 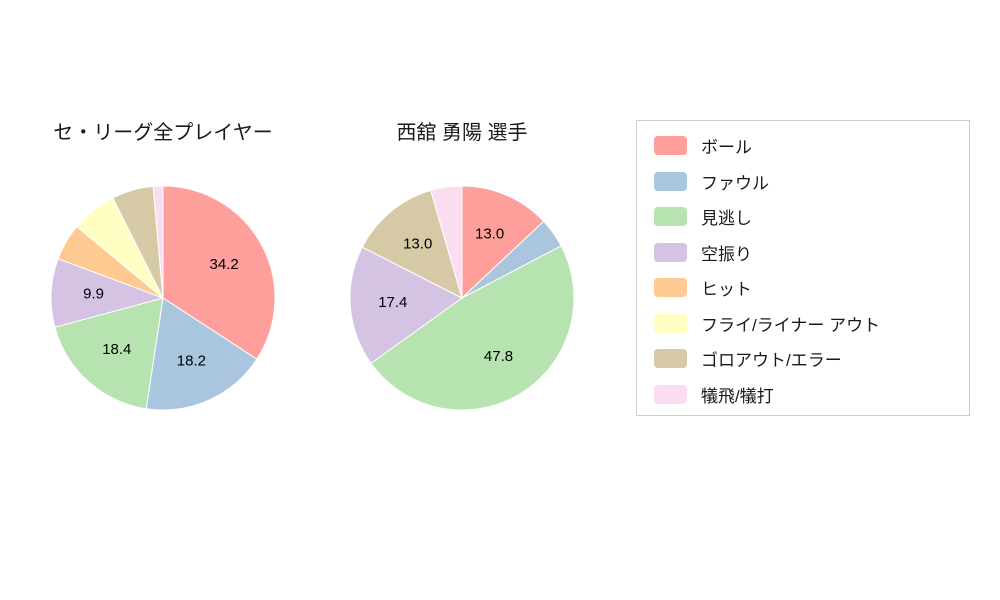 What do you see at coordinates (726, 148) in the screenshot?
I see `legend-label: ボール` at bounding box center [726, 148].